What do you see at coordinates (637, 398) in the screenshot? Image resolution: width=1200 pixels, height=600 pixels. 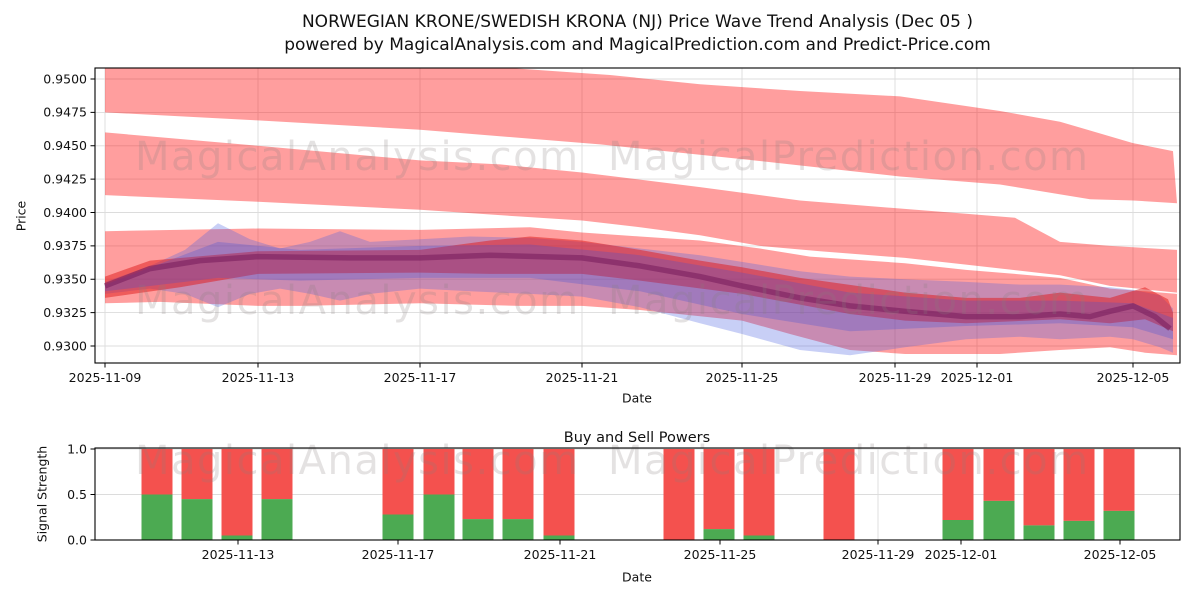 I see `top-date-axis-label: Date` at bounding box center [637, 398].